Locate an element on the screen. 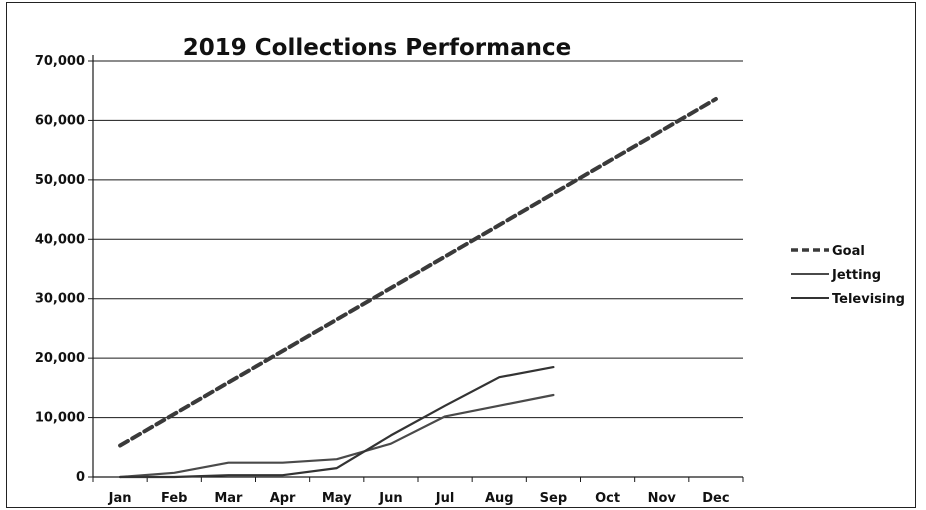  x-axis-ticks: Jan Feb Mar Apr May Jun Jul Aug Sep Oct Nov Dec is located at coordinates (418, 491).